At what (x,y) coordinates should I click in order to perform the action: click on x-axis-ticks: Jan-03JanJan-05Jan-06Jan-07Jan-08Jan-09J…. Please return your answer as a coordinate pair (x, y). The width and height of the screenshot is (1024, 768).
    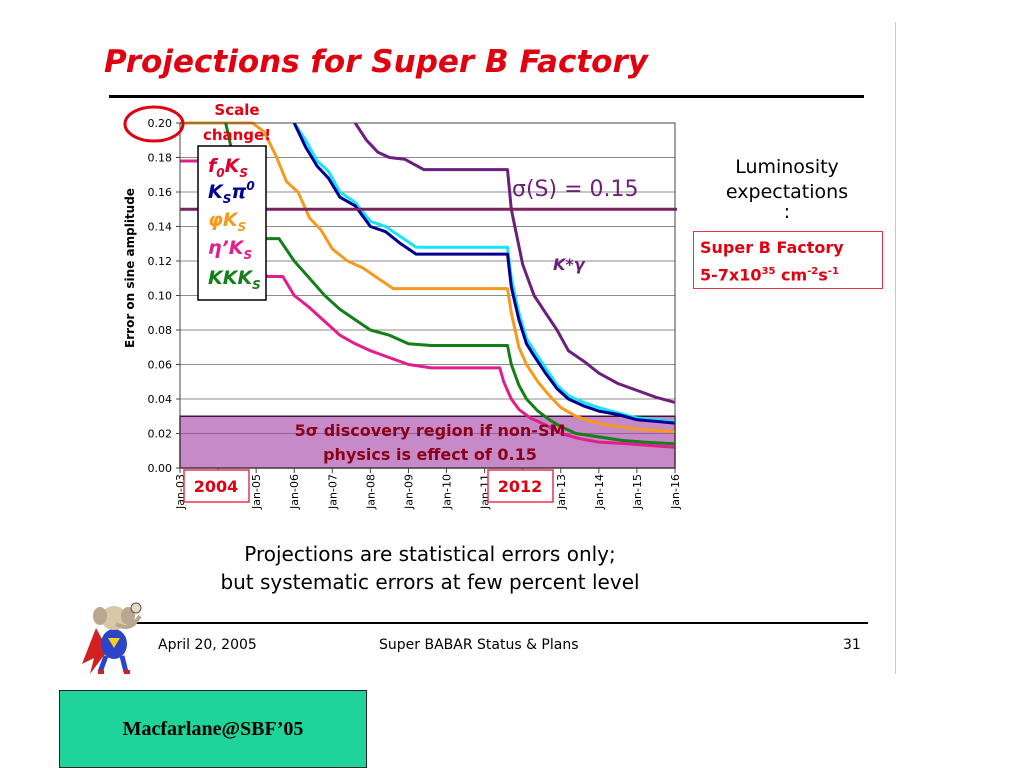
    Looking at the image, I should click on (428, 489).